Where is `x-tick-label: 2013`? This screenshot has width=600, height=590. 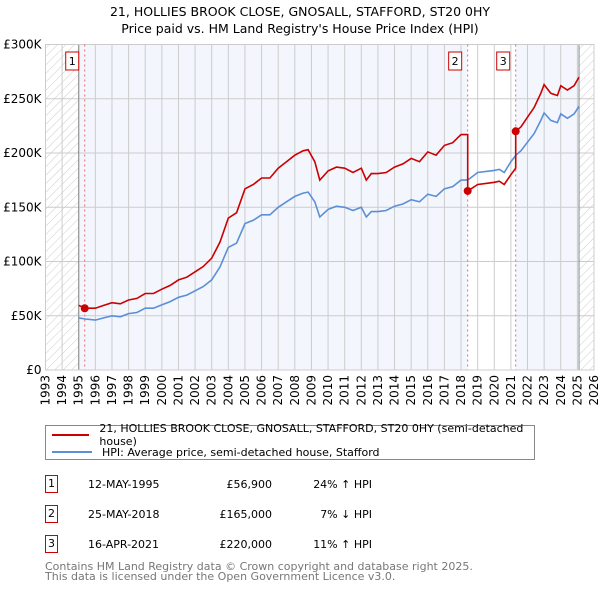
x-tick-label: 2013 is located at coordinates (378, 390).